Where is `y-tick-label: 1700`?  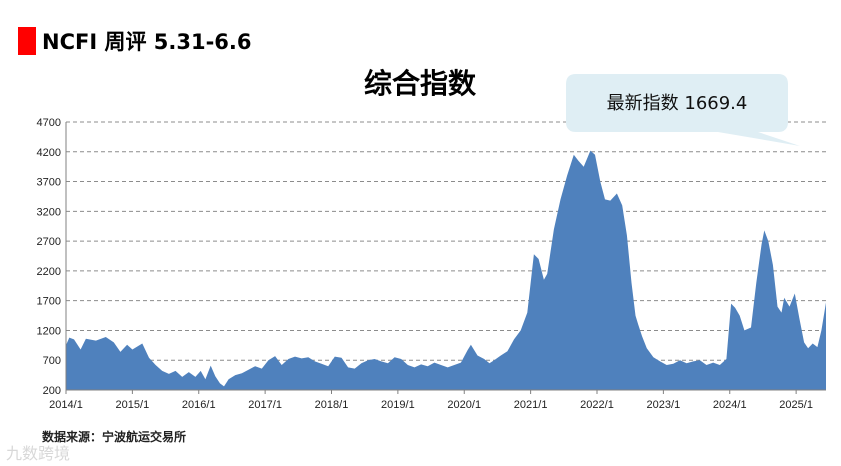
y-tick-label: 1700 is located at coordinates (49, 302).